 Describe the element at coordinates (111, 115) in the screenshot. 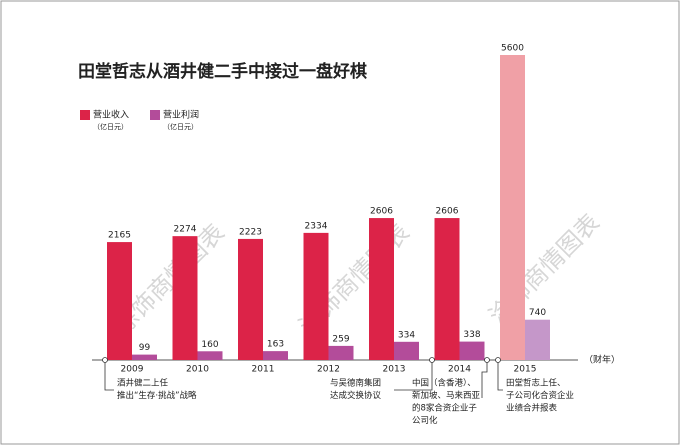

I see `legend-label: 营业收入` at that location.